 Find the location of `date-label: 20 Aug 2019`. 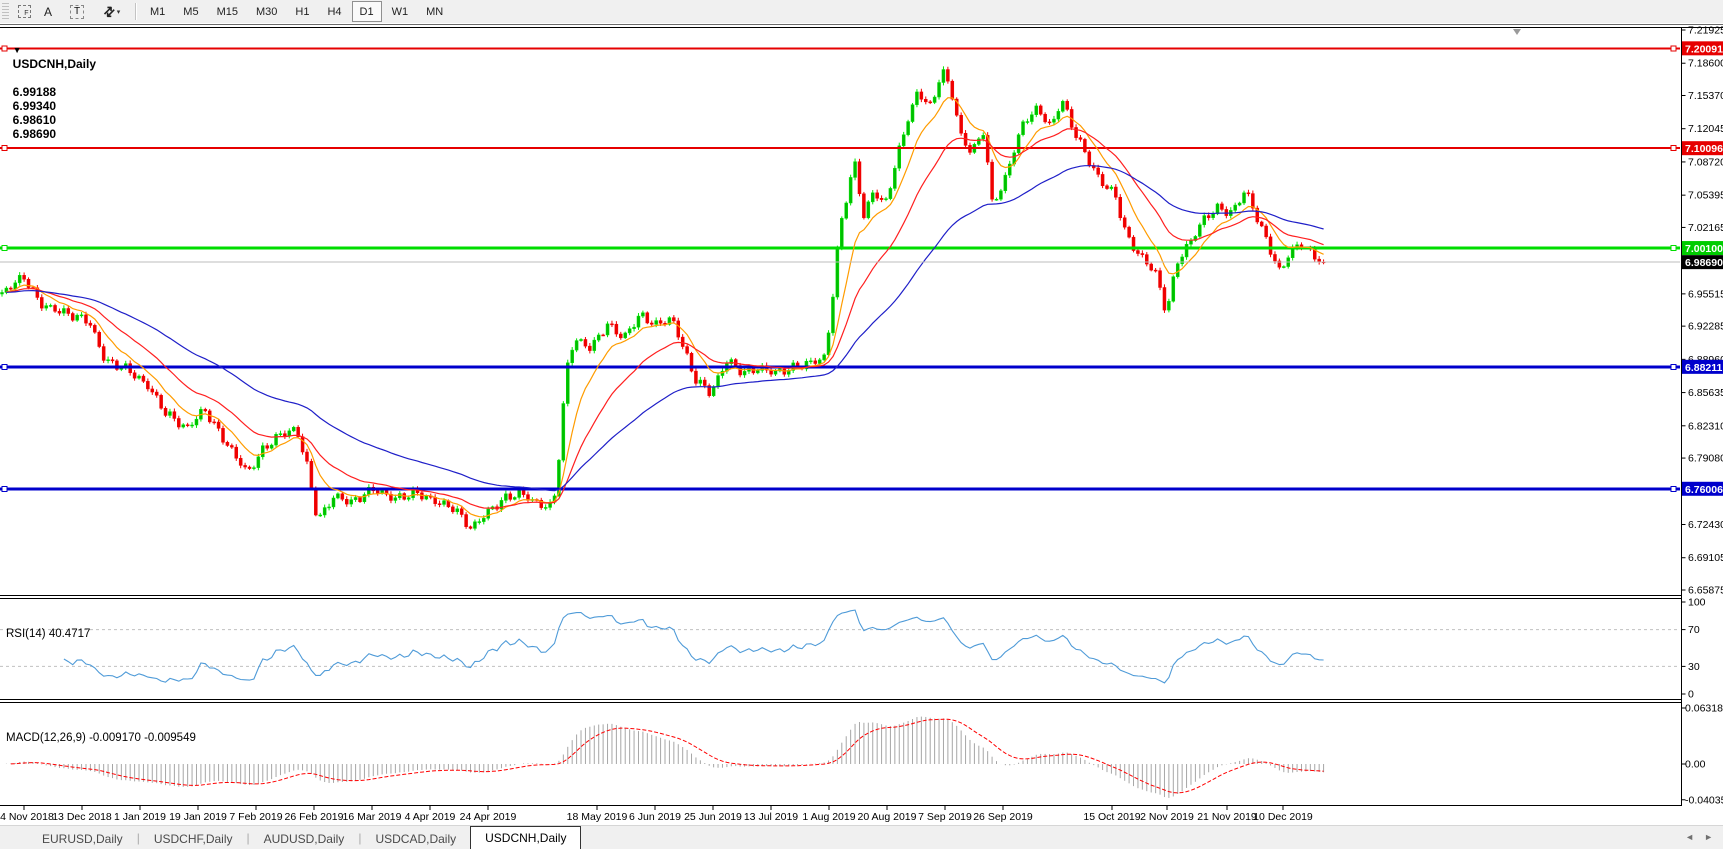

date-label: 20 Aug 2019 is located at coordinates (887, 817).